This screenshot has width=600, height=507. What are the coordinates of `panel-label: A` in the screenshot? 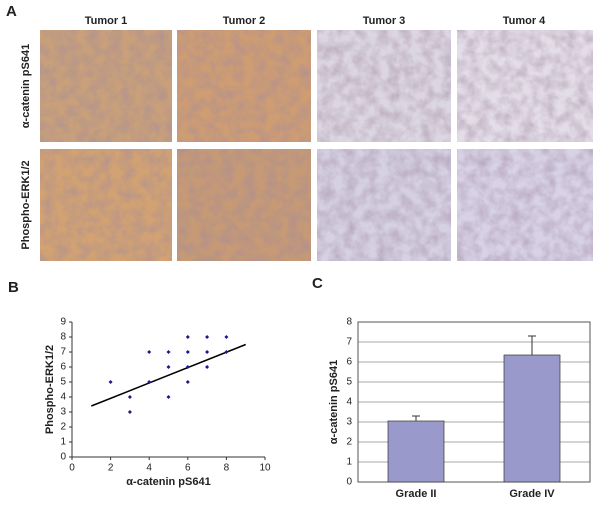 It's located at (11, 11).